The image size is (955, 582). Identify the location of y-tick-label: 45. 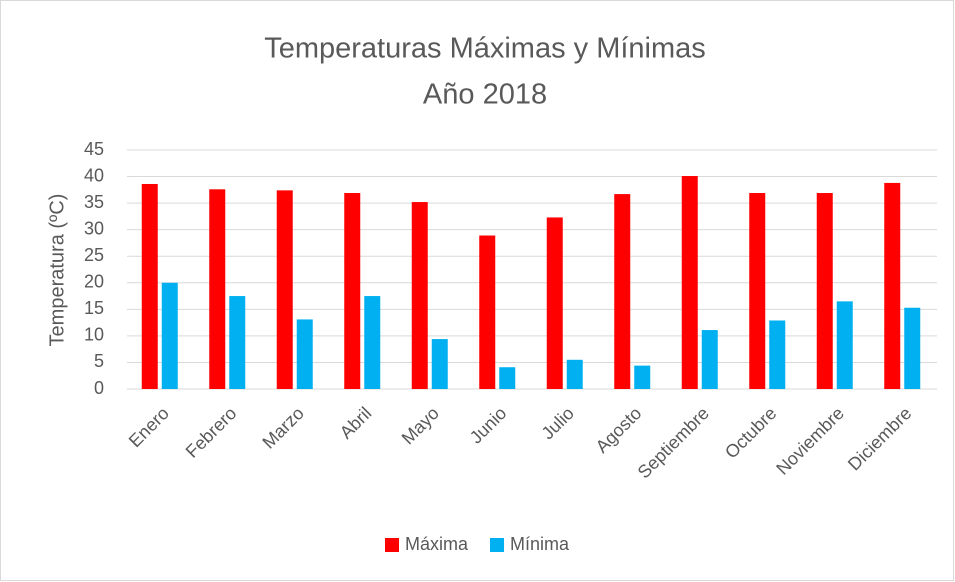
(94, 149).